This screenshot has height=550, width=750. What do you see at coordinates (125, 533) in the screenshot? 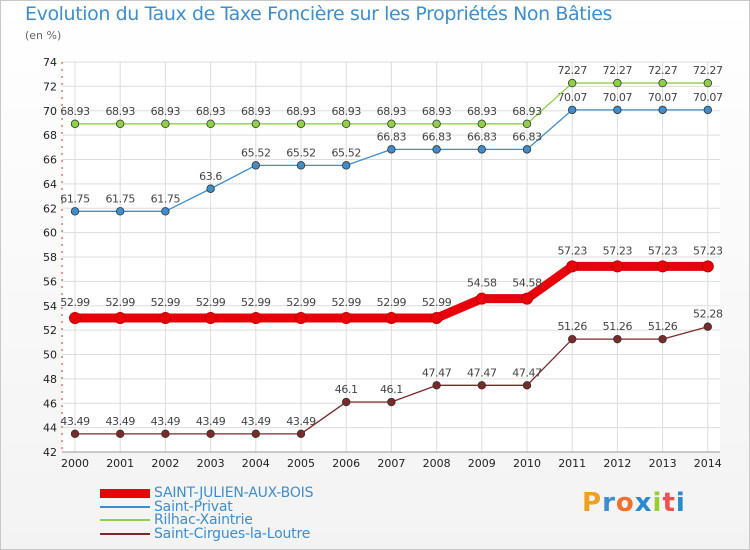
I see `legend-swatch` at bounding box center [125, 533].